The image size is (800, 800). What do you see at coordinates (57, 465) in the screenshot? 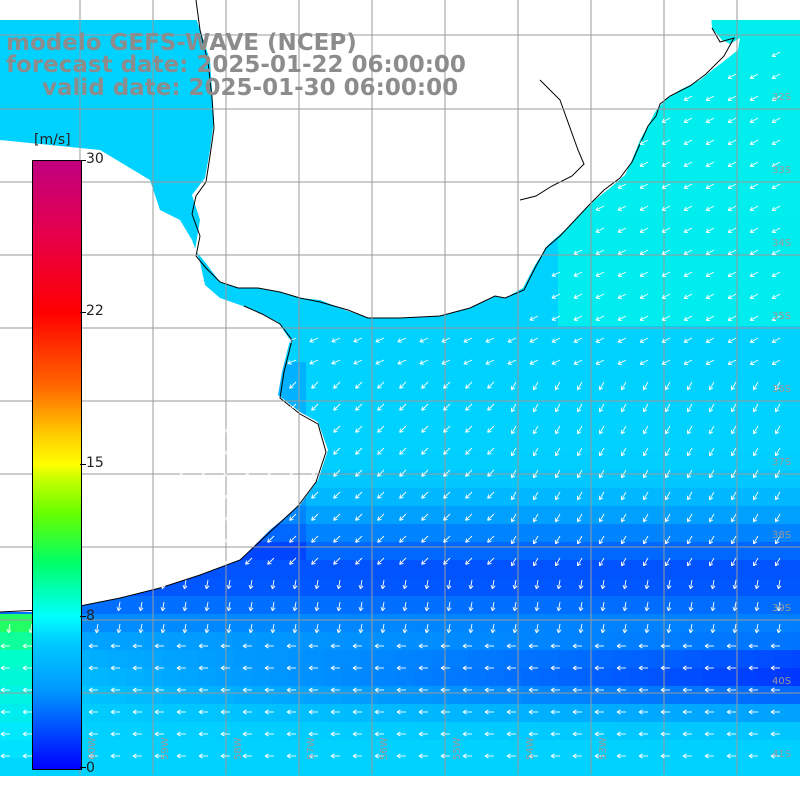
I see `colorbar` at bounding box center [57, 465].